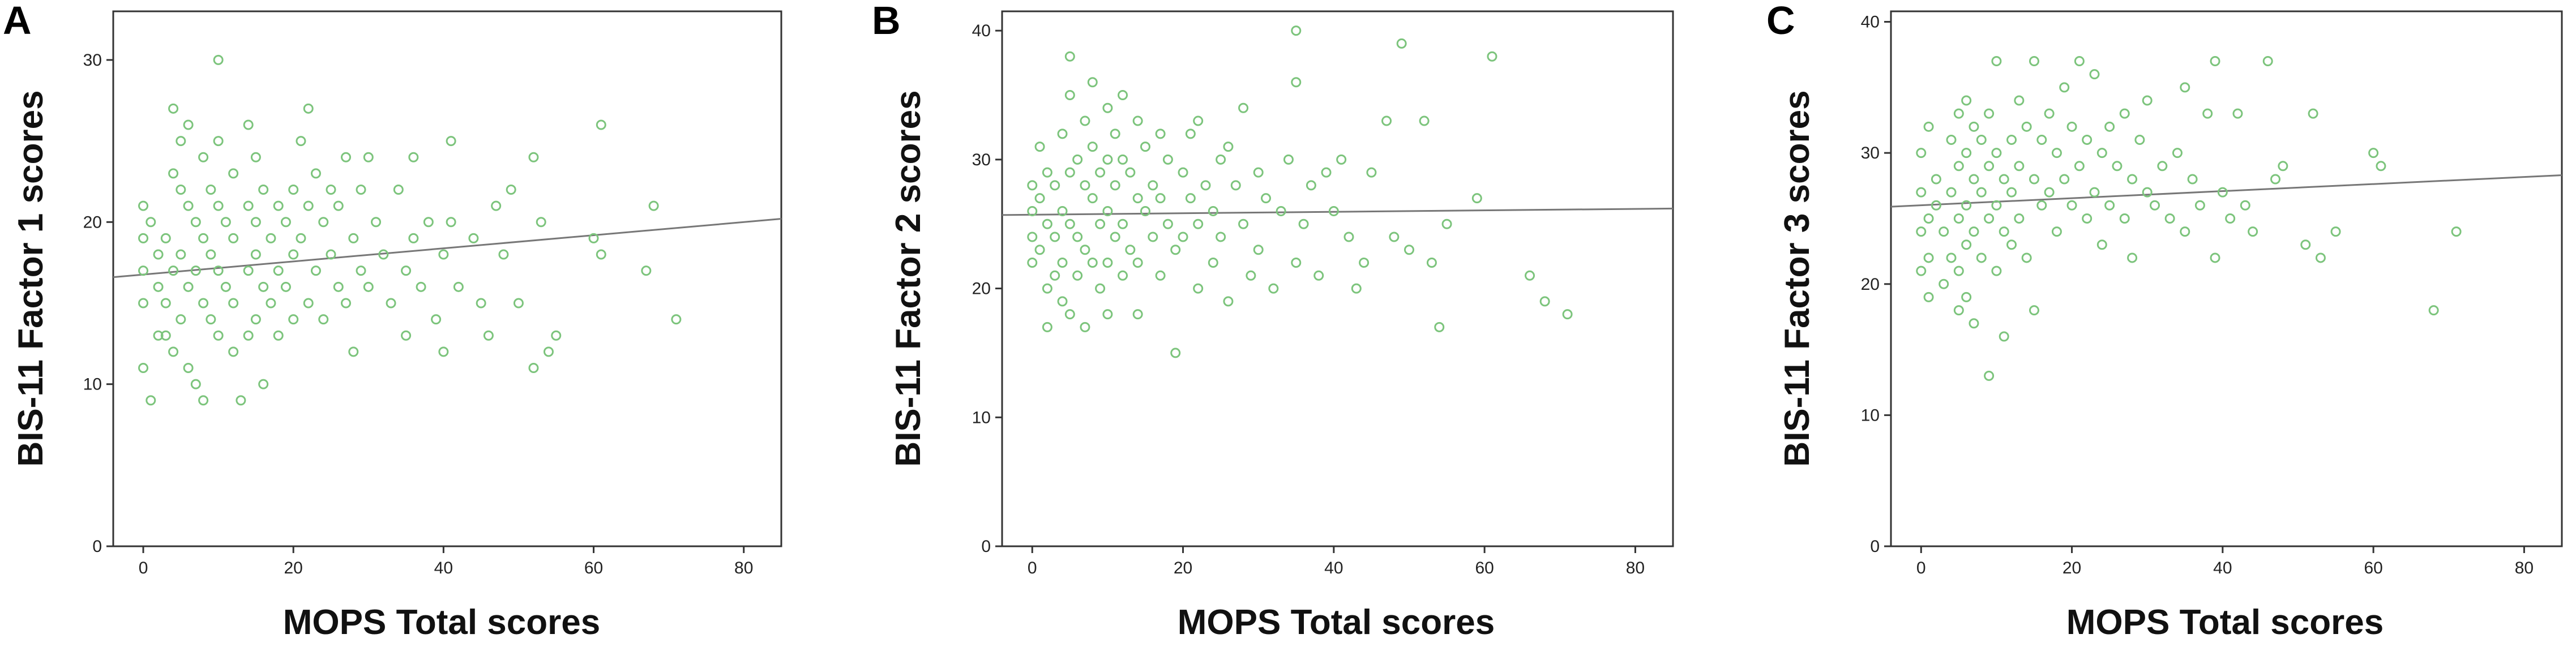  What do you see at coordinates (30, 278) in the screenshot?
I see `y-axis-label: BIS-11 Factor 1 scores` at bounding box center [30, 278].